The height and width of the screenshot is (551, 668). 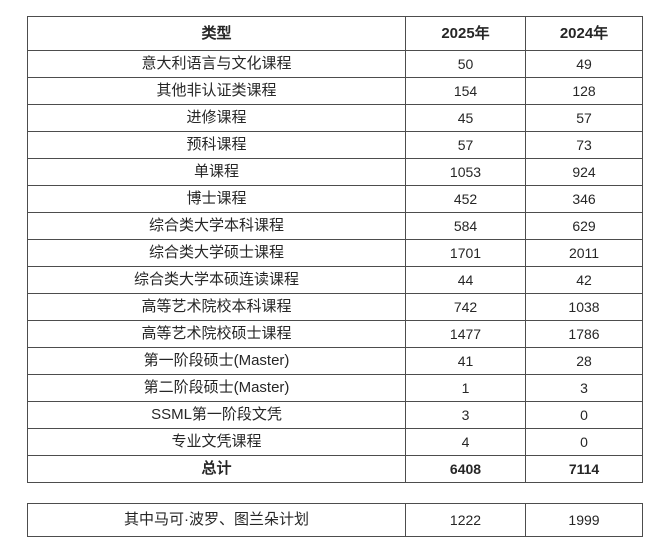 What do you see at coordinates (216, 253) in the screenshot?
I see `type-cell: 综合类大学硕士课程` at bounding box center [216, 253].